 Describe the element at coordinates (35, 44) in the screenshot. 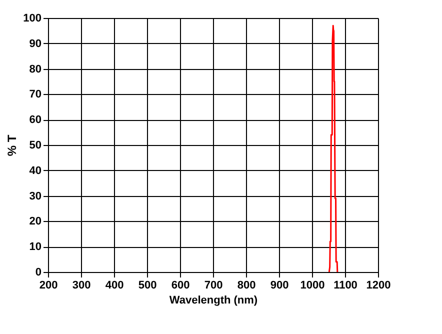

I see `y-tick-label: 90` at that location.